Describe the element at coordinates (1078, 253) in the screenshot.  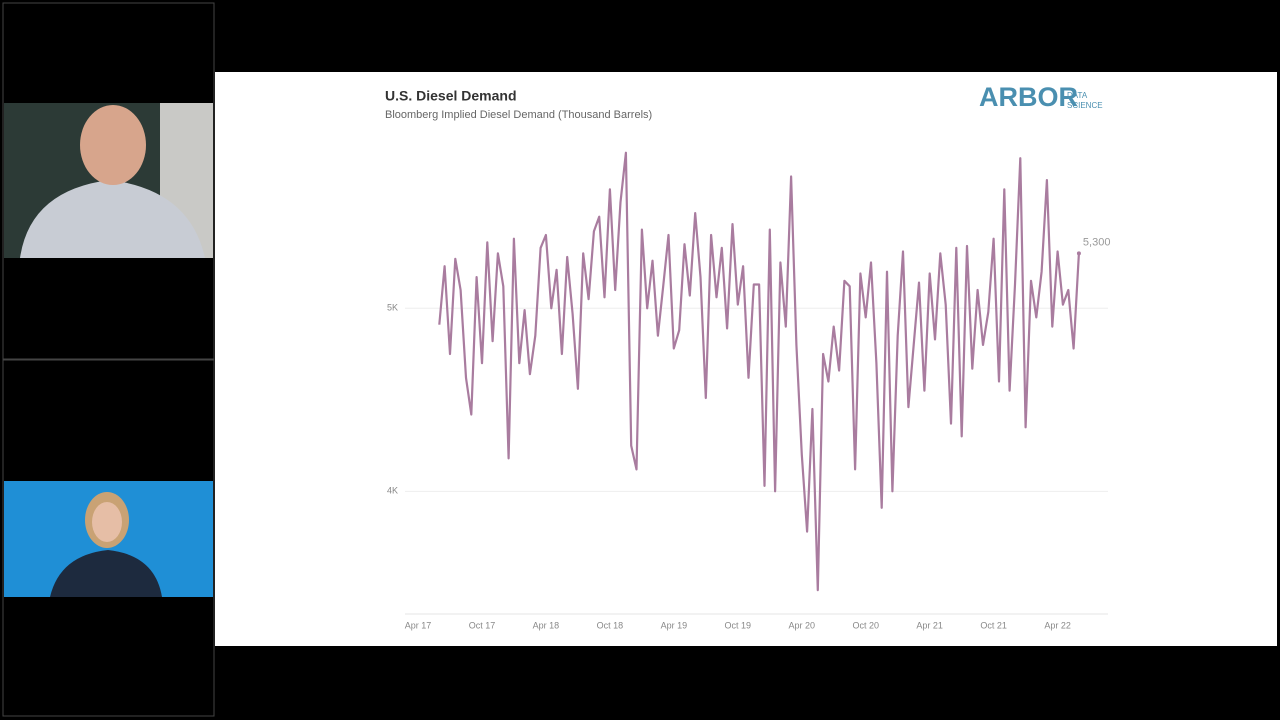
I see `end-point` at that location.